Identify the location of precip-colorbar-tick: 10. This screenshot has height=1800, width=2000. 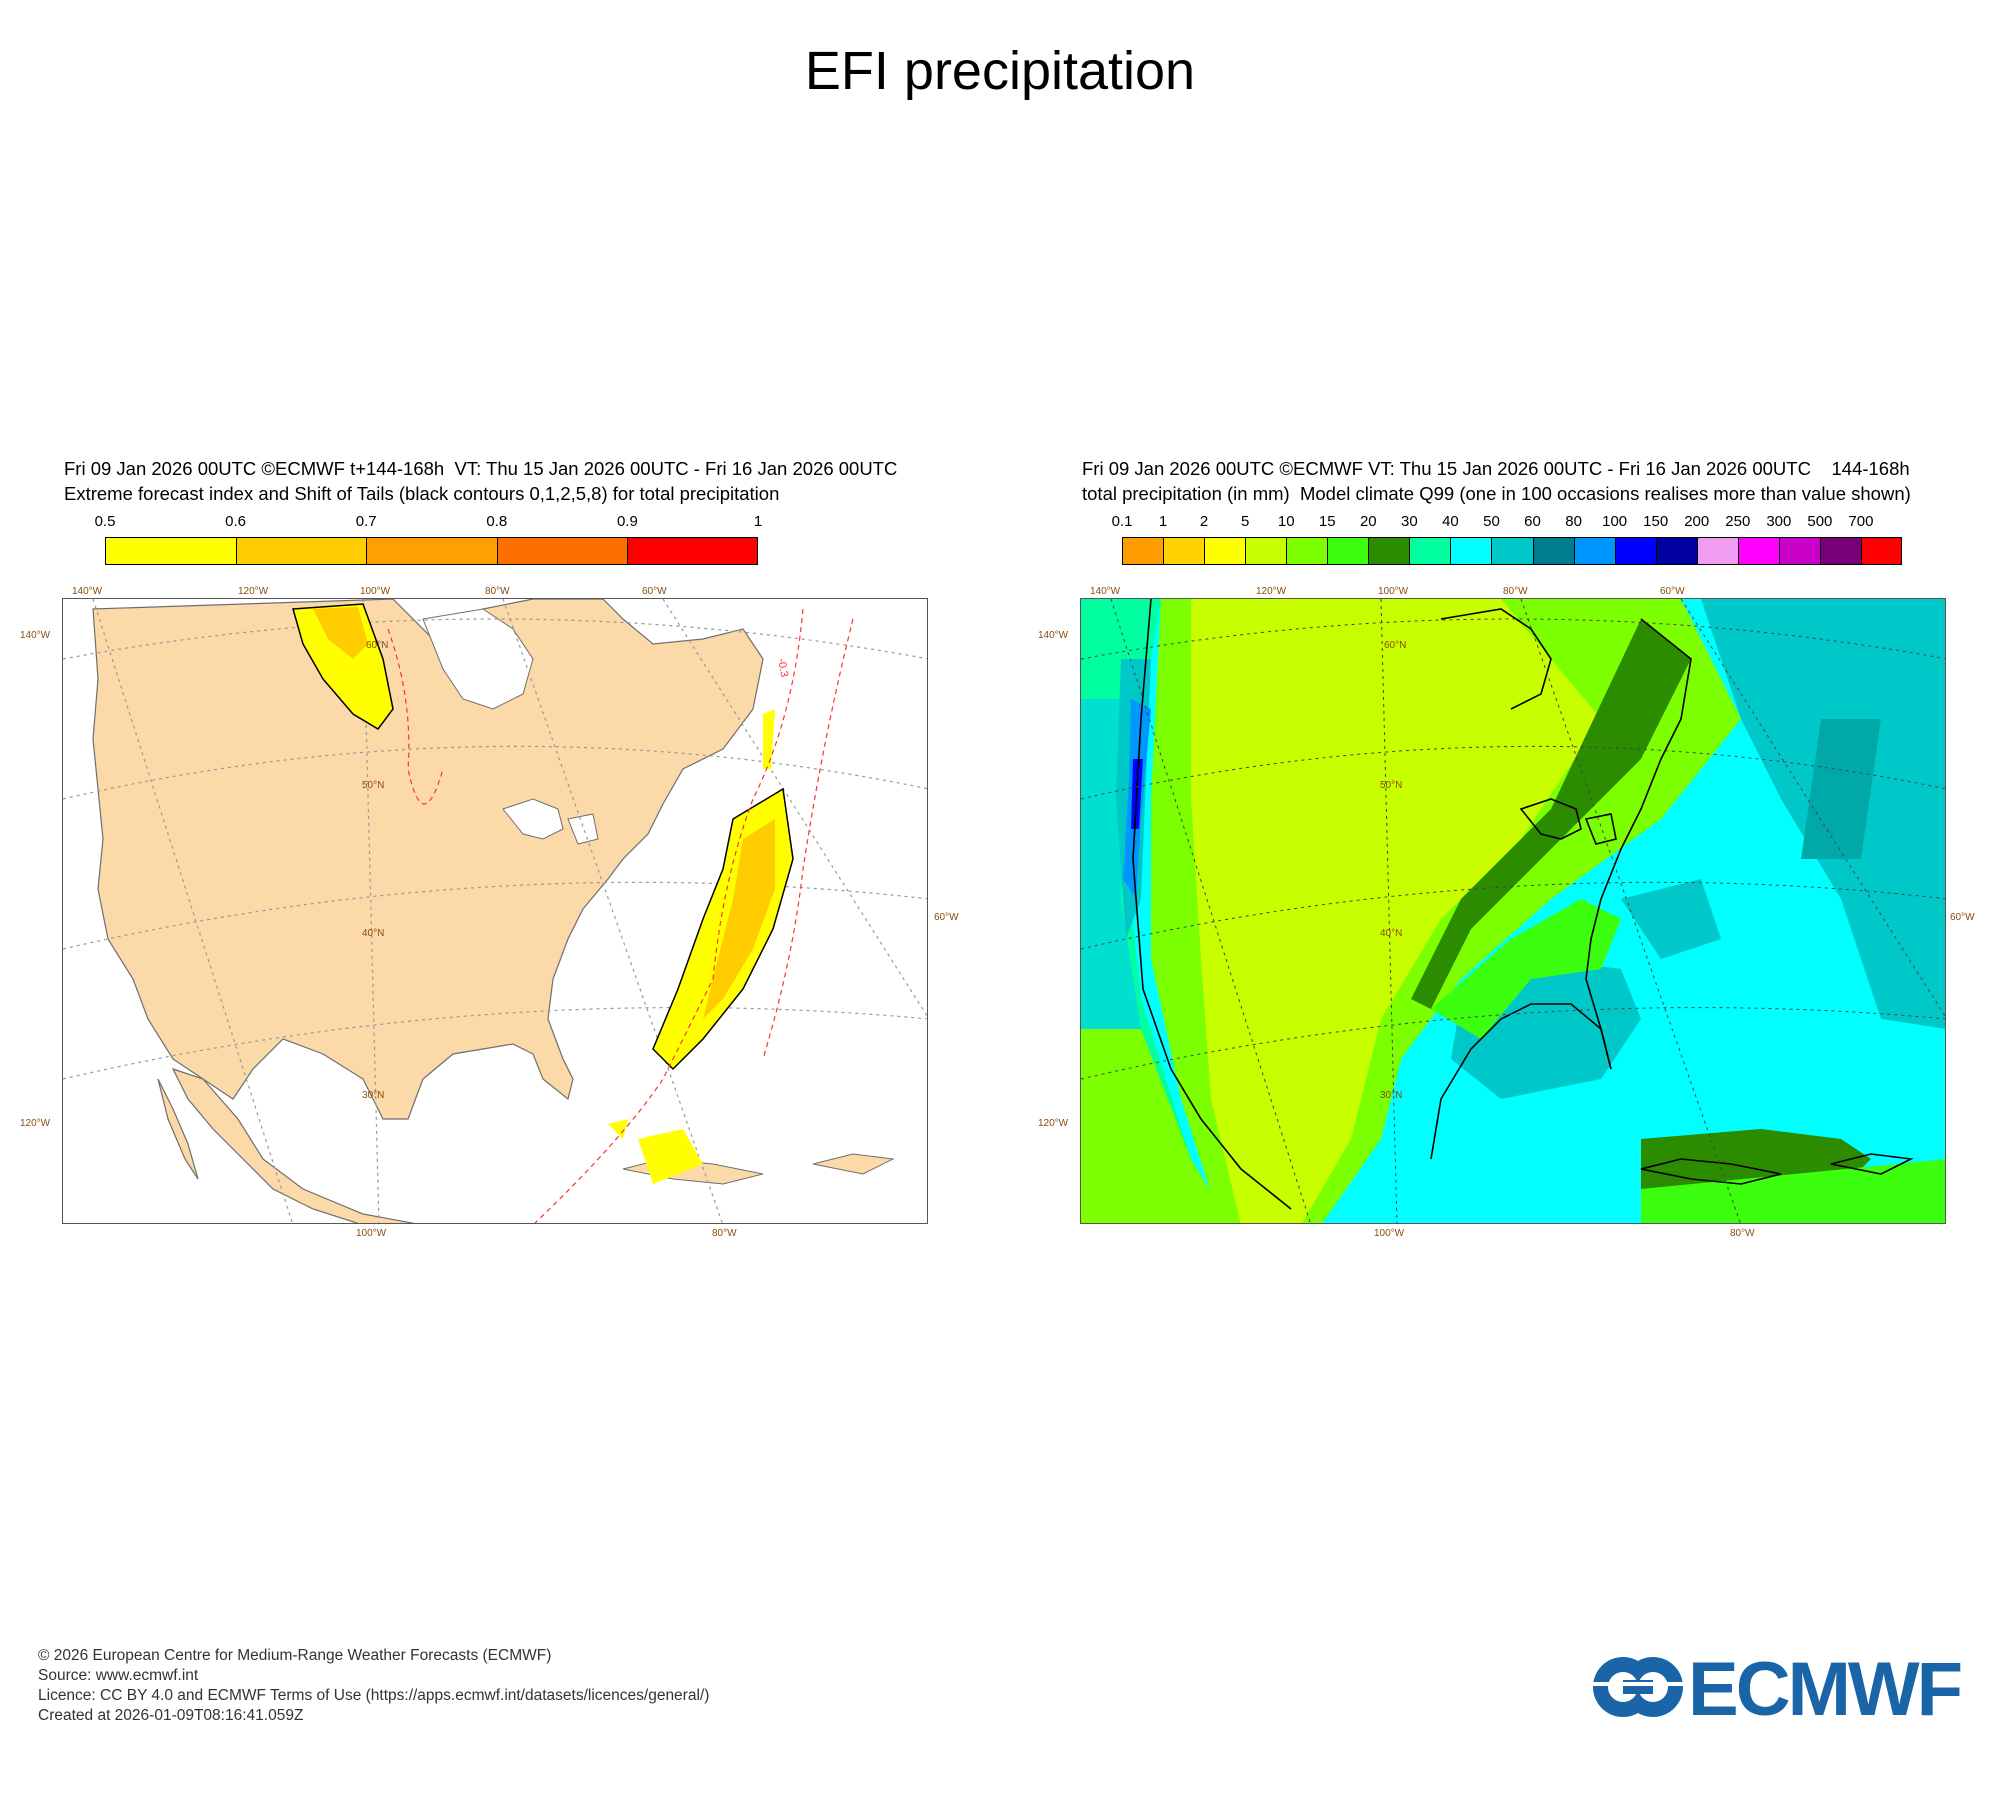
(1286, 521).